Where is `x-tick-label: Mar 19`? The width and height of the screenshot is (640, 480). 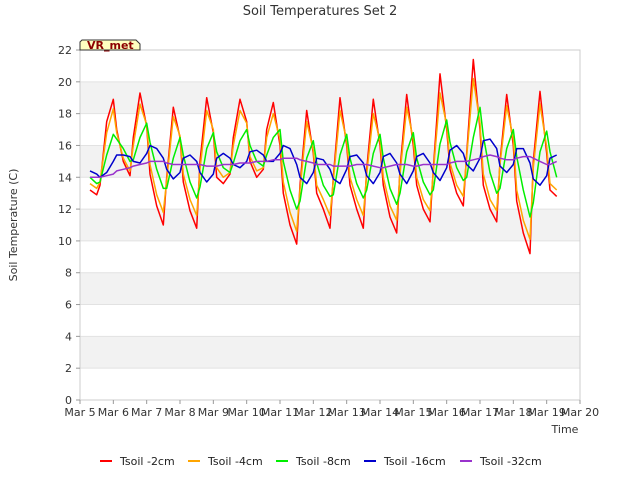 x-tick-label: Mar 19 is located at coordinates (547, 412).